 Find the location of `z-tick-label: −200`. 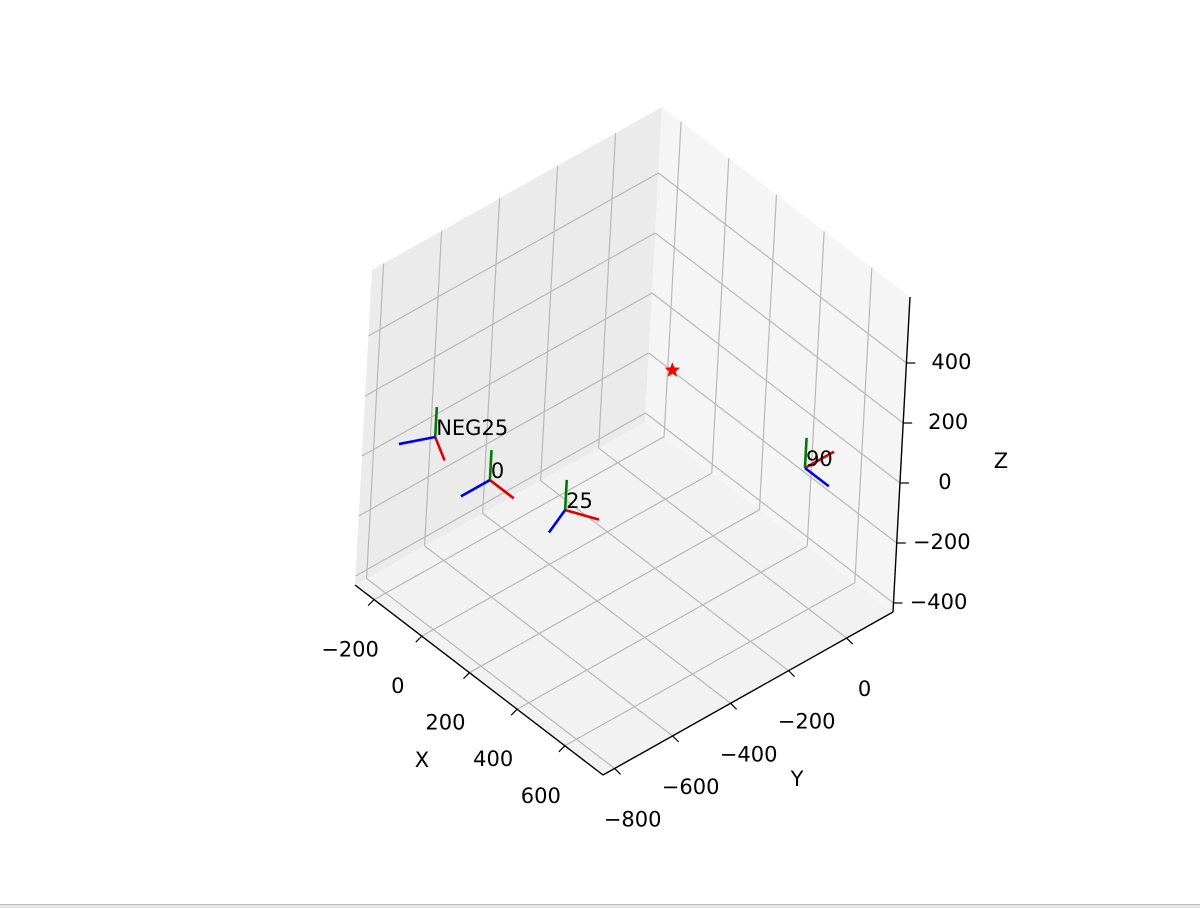

z-tick-label: −200 is located at coordinates (942, 542).